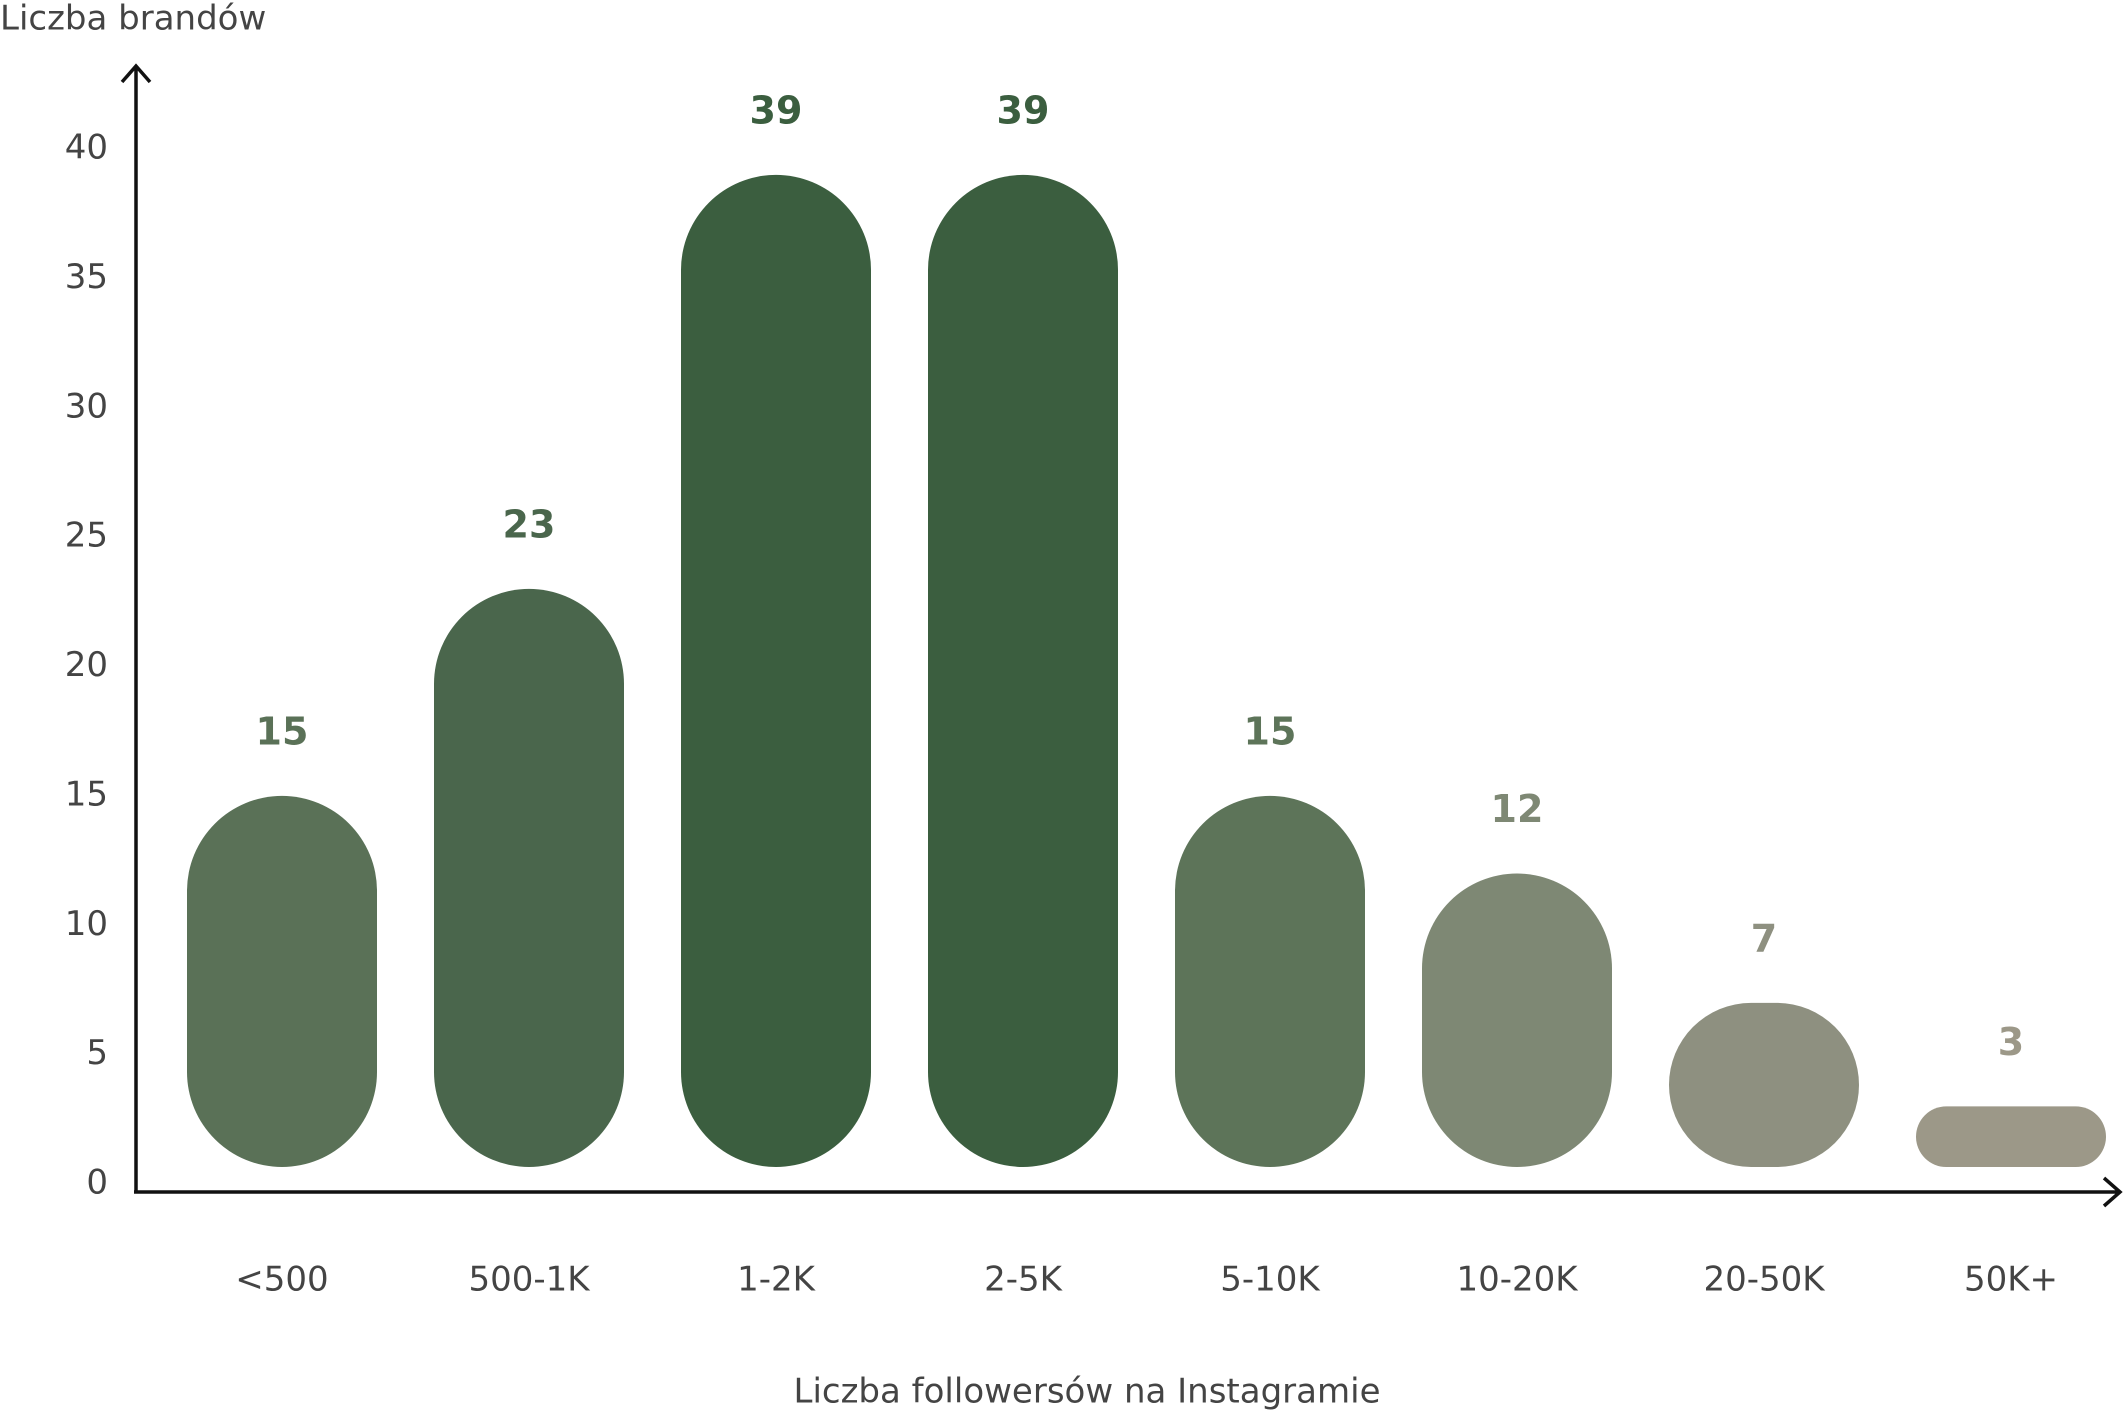 The height and width of the screenshot is (1415, 2127). What do you see at coordinates (86, 924) in the screenshot?
I see `y-tick-label: 10` at bounding box center [86, 924].